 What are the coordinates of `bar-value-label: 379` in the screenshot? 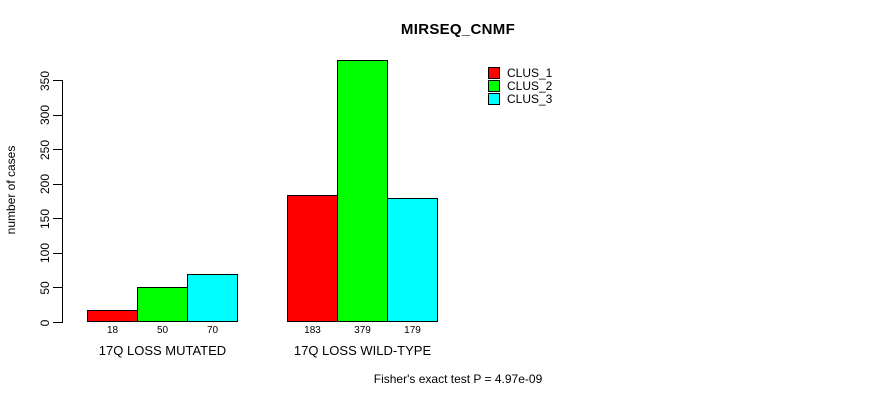 It's located at (362, 330).